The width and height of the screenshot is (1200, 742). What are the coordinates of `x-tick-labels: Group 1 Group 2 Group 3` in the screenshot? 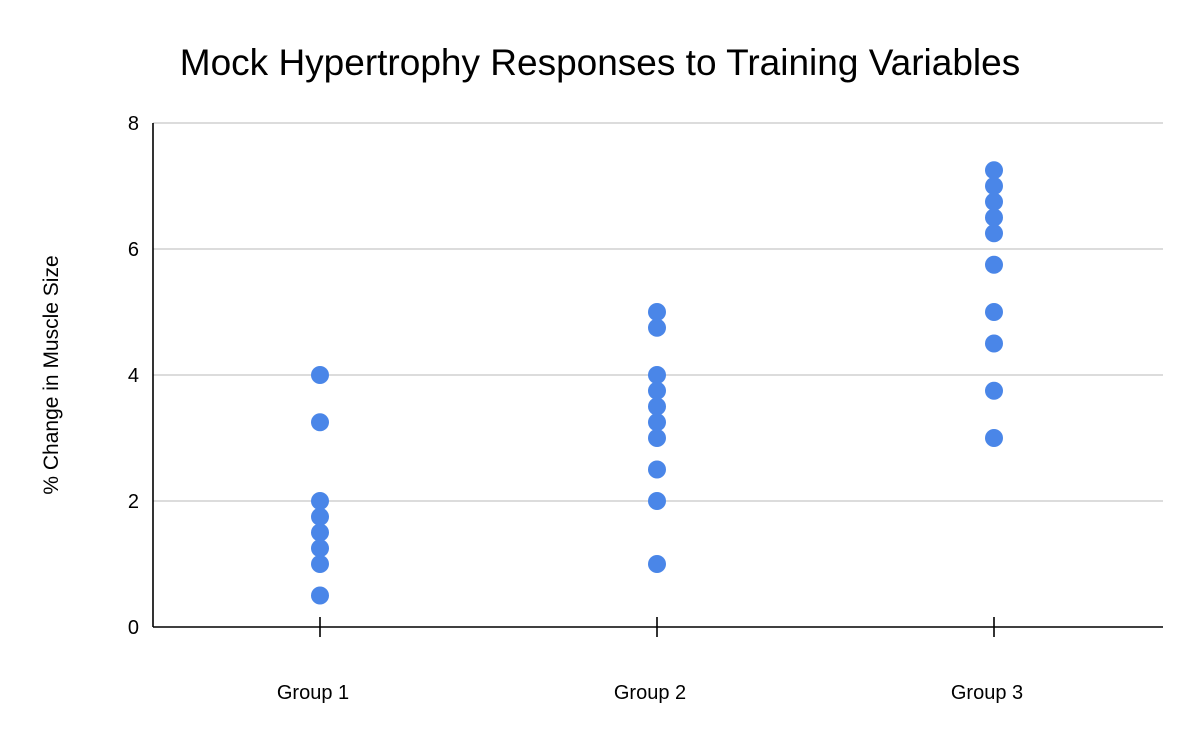 It's located at (650, 693).